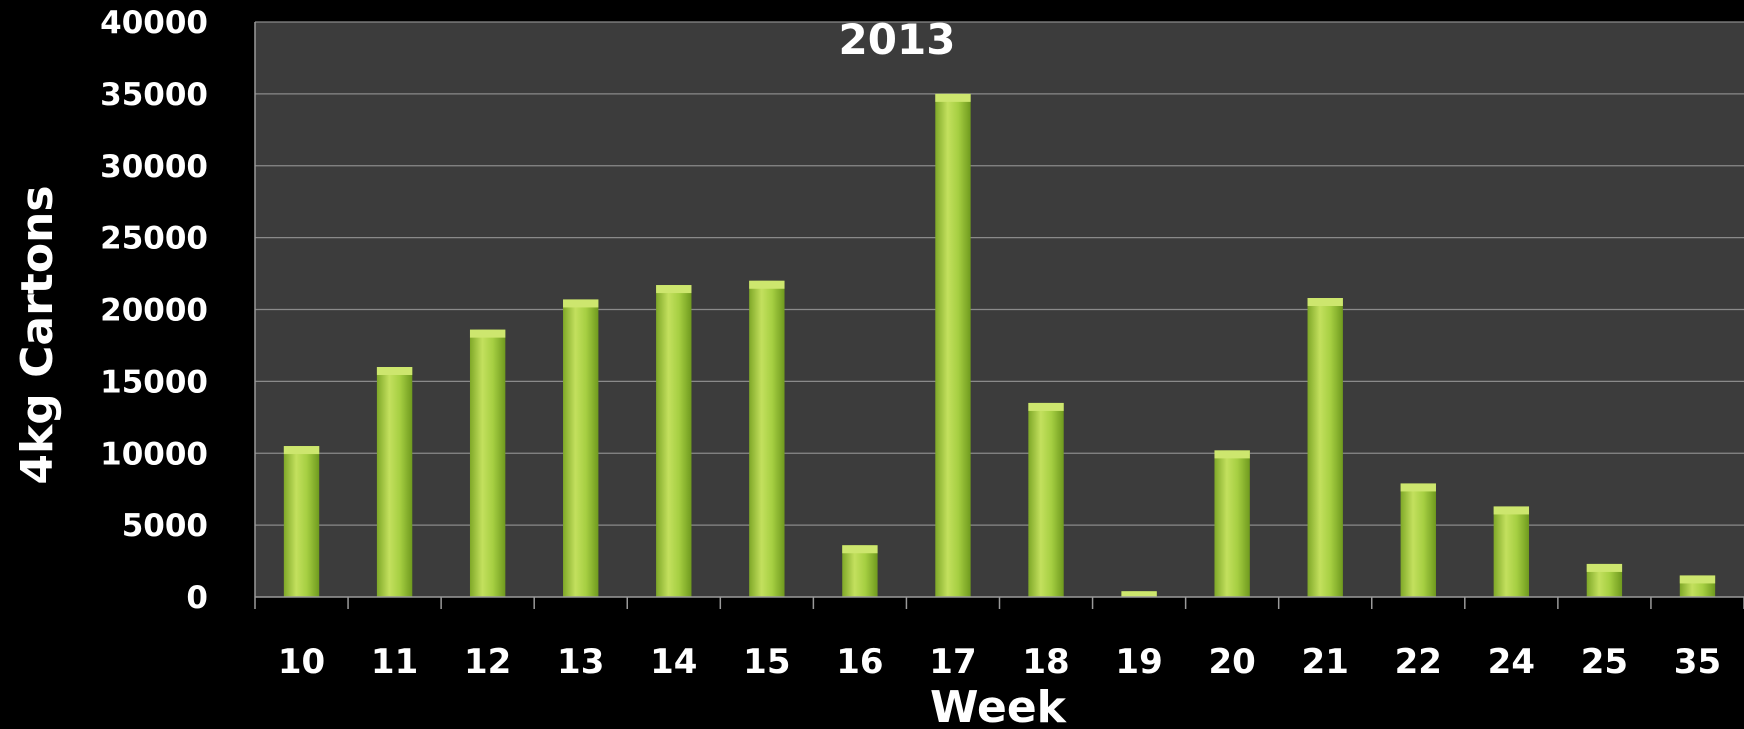 The height and width of the screenshot is (729, 1744). I want to click on x-tick-label: 11, so click(394, 662).